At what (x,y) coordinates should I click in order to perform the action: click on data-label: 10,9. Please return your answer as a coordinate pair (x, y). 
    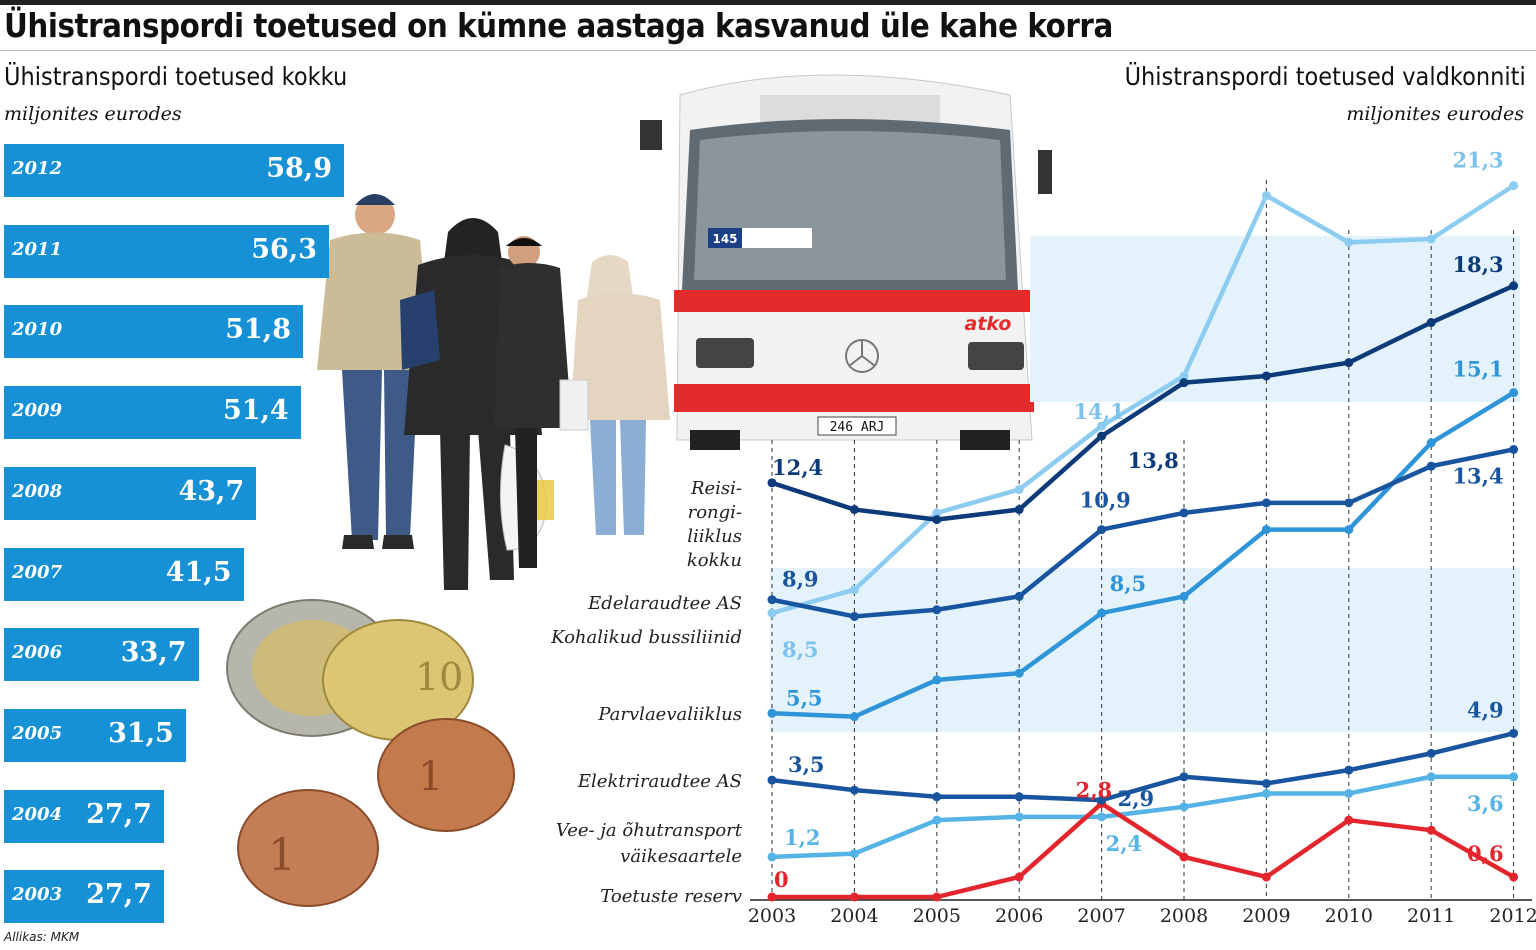
    Looking at the image, I should click on (1105, 500).